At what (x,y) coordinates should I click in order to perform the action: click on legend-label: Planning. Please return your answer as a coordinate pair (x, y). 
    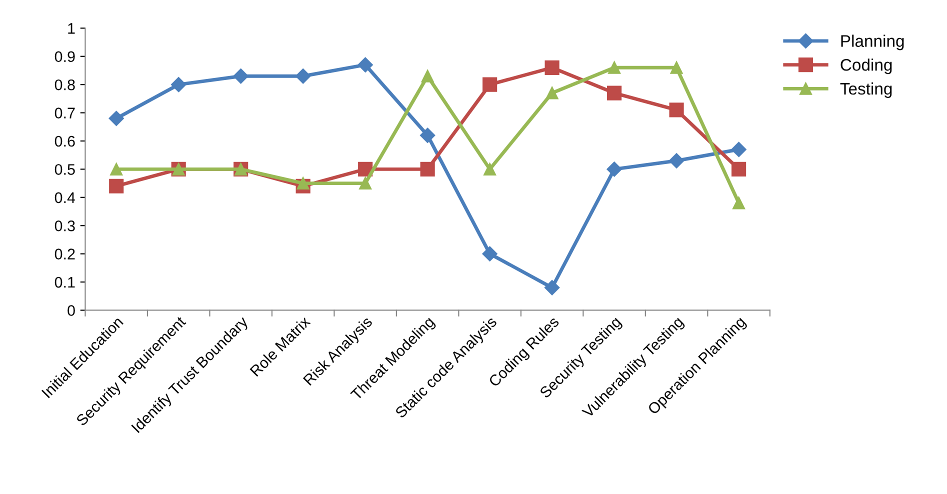
    Looking at the image, I should click on (872, 42).